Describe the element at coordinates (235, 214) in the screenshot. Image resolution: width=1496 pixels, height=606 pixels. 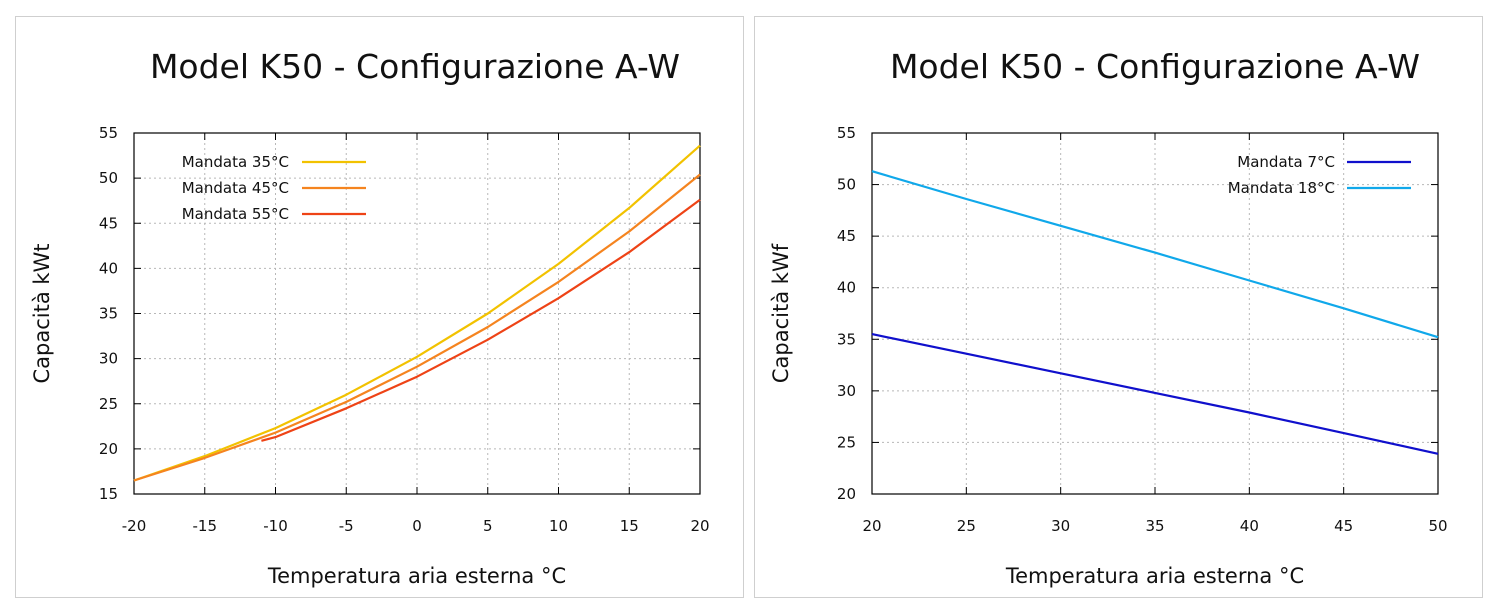
I see `legend-label: Mandata 55°C` at that location.